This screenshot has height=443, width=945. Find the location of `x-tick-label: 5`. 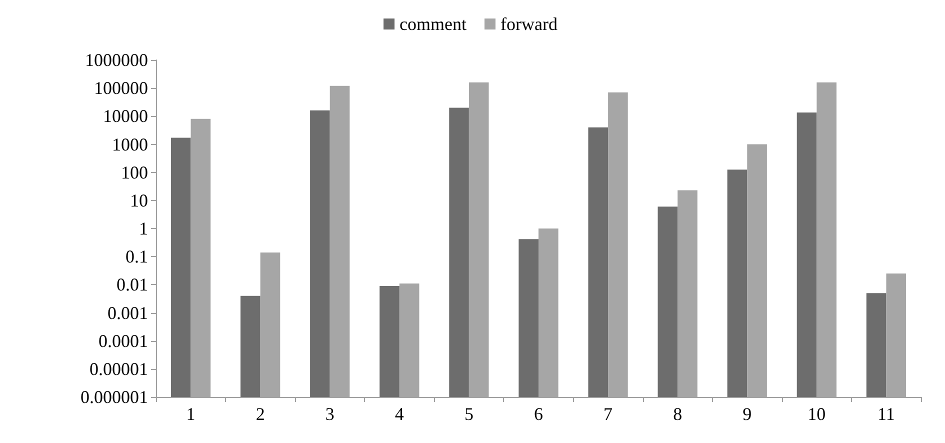

x-tick-label: 5 is located at coordinates (469, 414).